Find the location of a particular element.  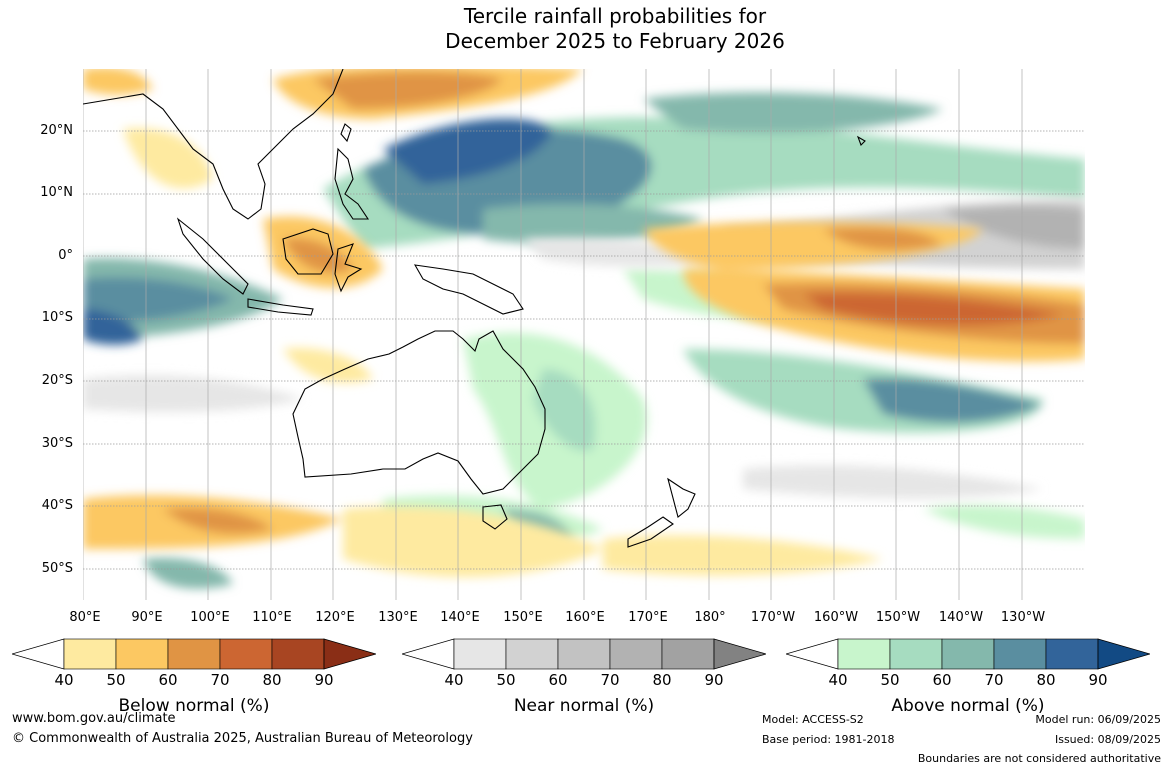

colorbar-below-normal-swatches is located at coordinates (194, 654).